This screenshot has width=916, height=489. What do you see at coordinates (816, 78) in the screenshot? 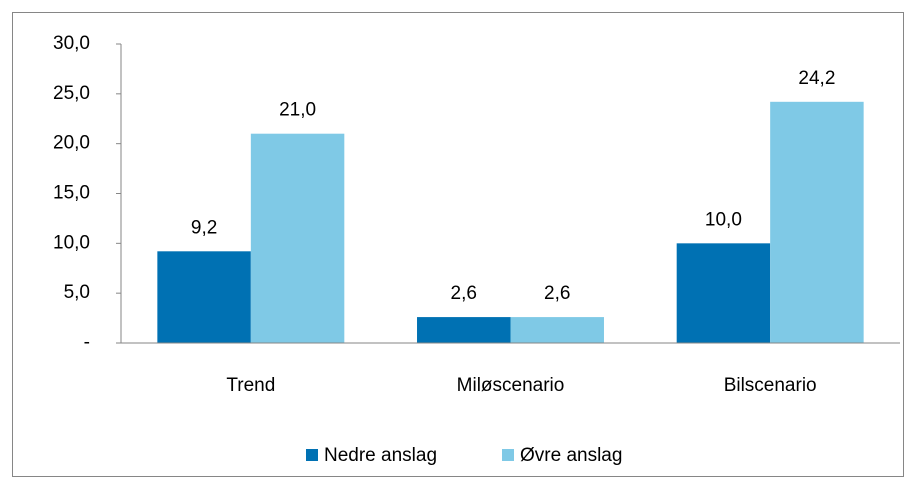
I see `data-label: 24,2` at bounding box center [816, 78].